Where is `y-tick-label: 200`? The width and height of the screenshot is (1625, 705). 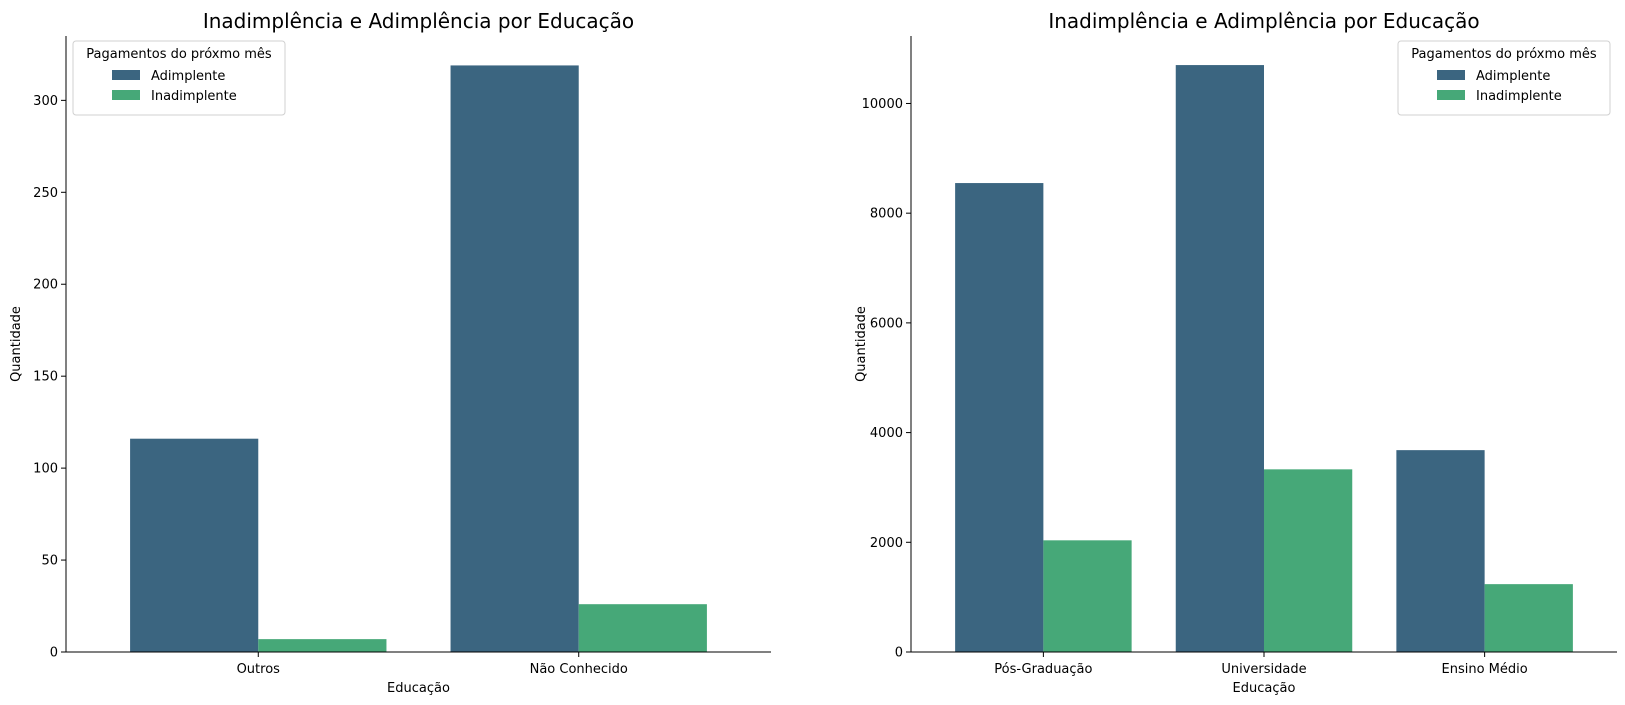 y-tick-label: 200 is located at coordinates (45, 285).